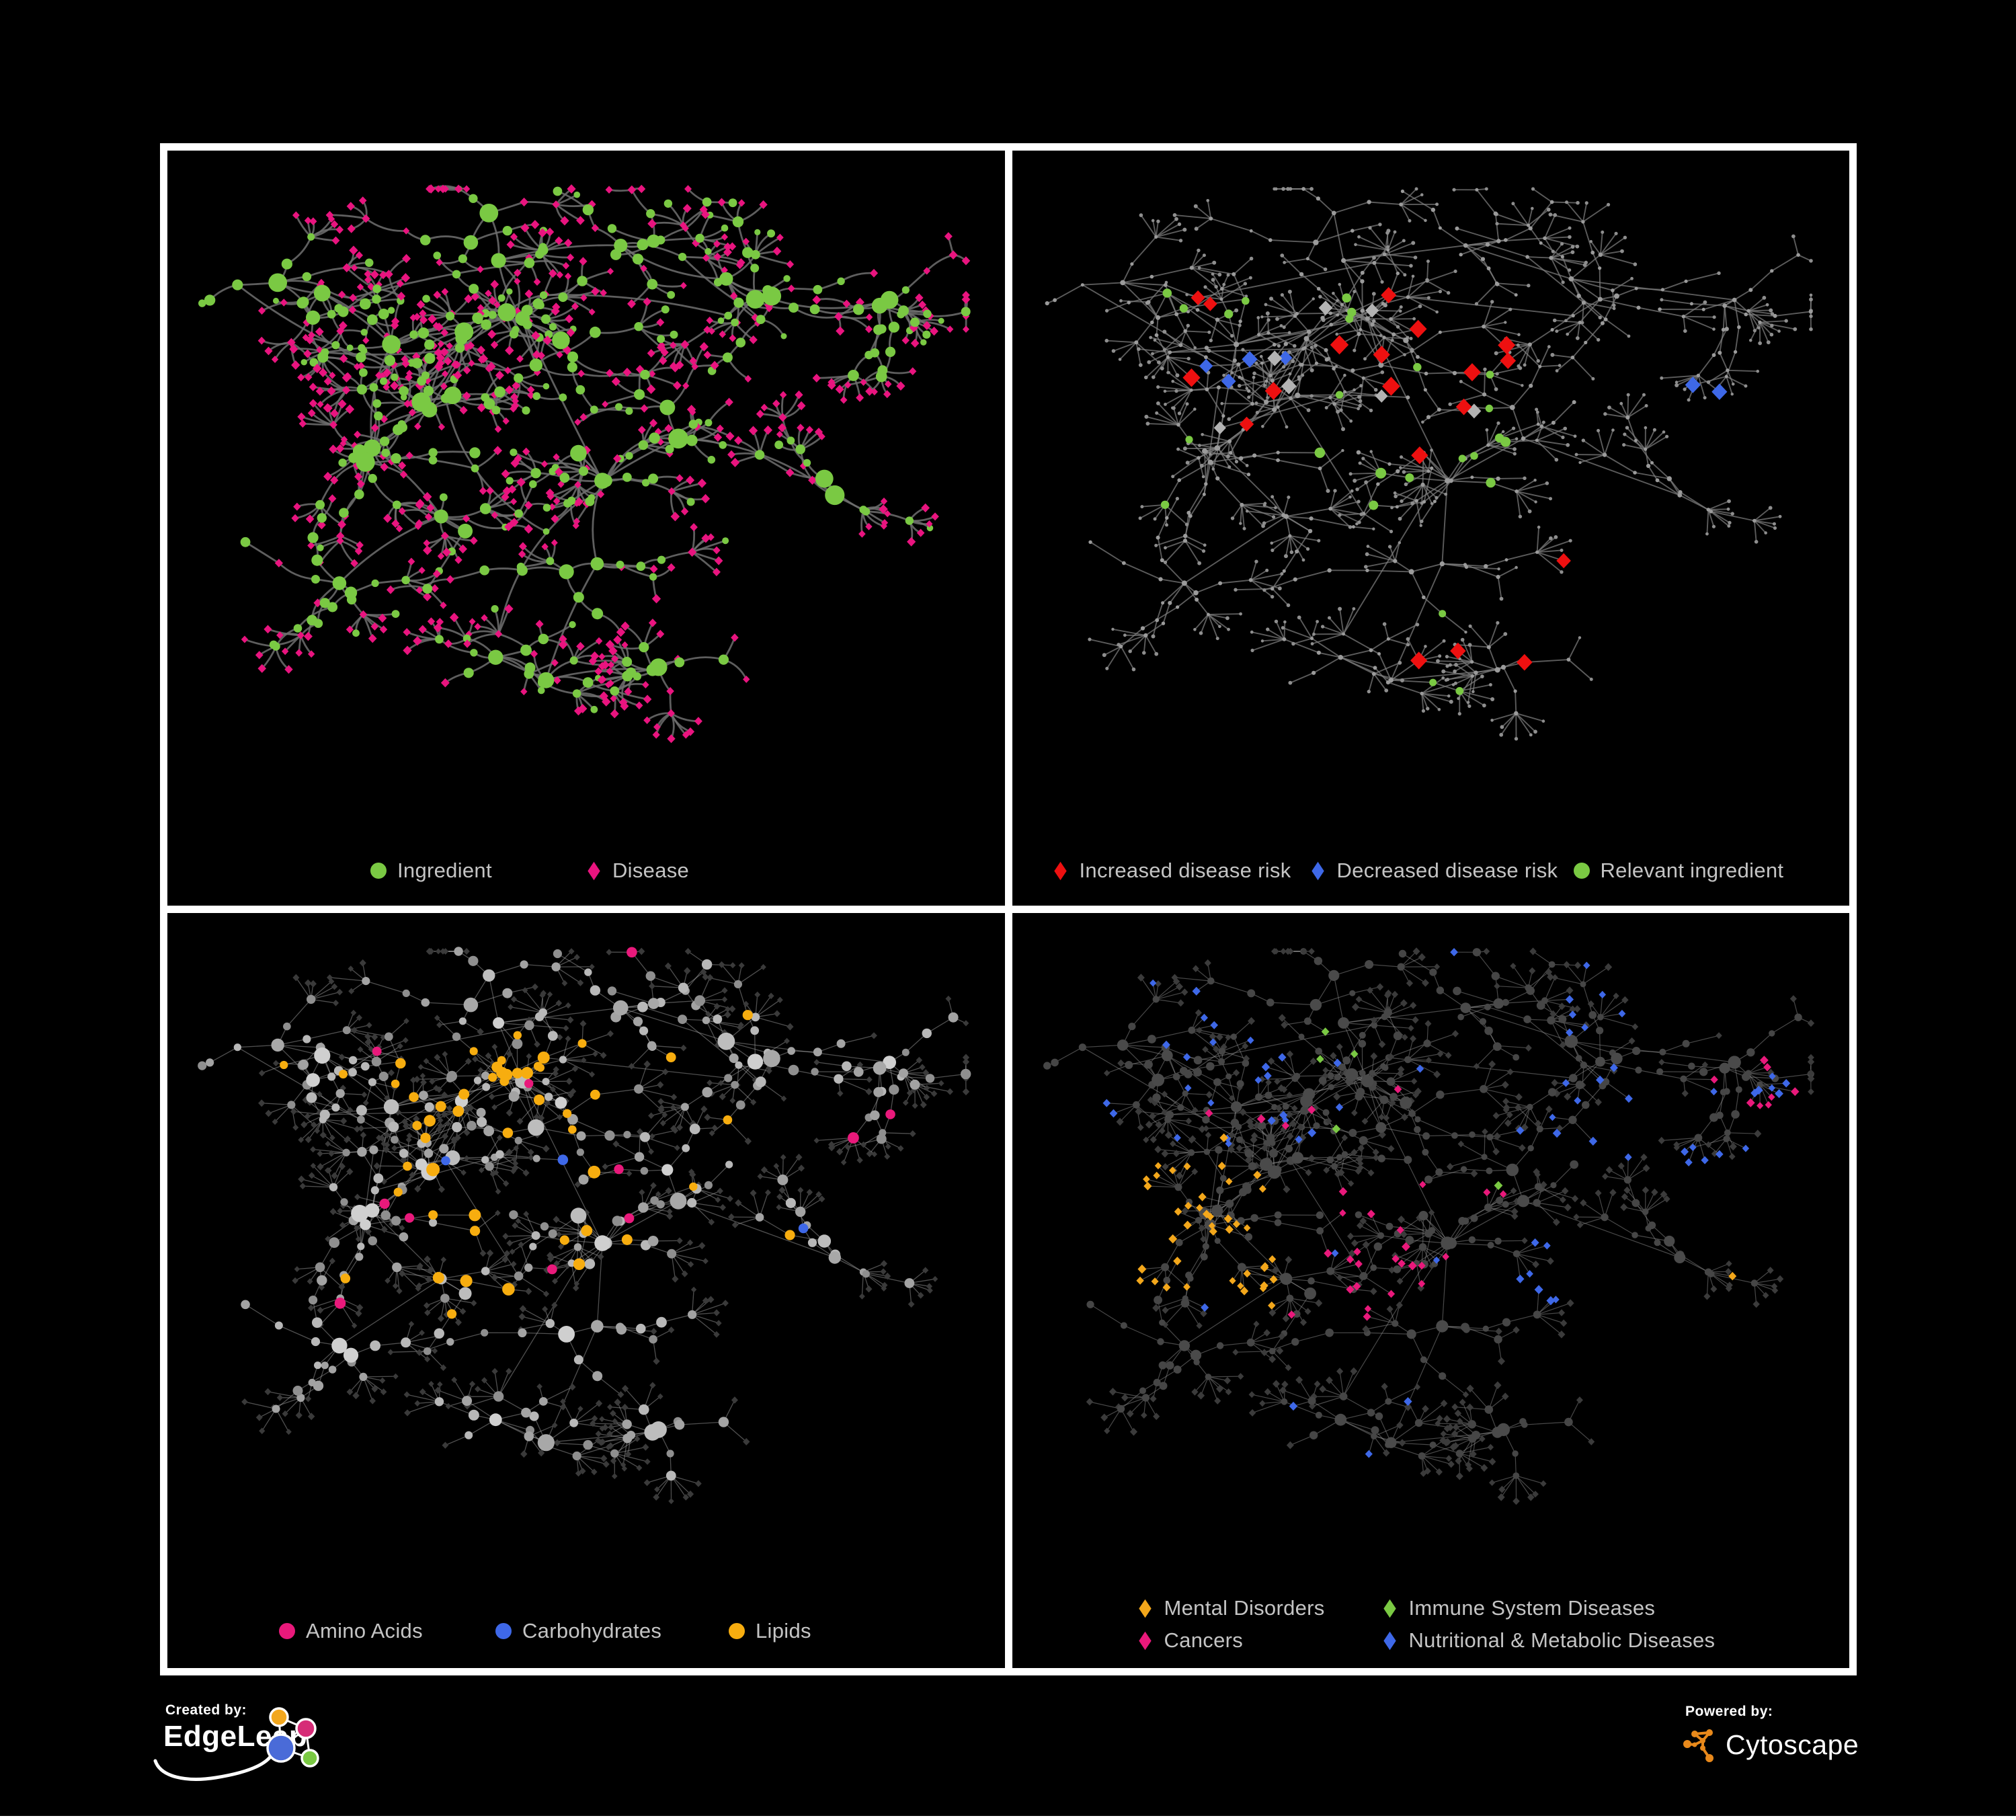 This screenshot has height=1820, width=2016. What do you see at coordinates (1145, 1640) in the screenshot?
I see `cancers-marker-icon` at bounding box center [1145, 1640].